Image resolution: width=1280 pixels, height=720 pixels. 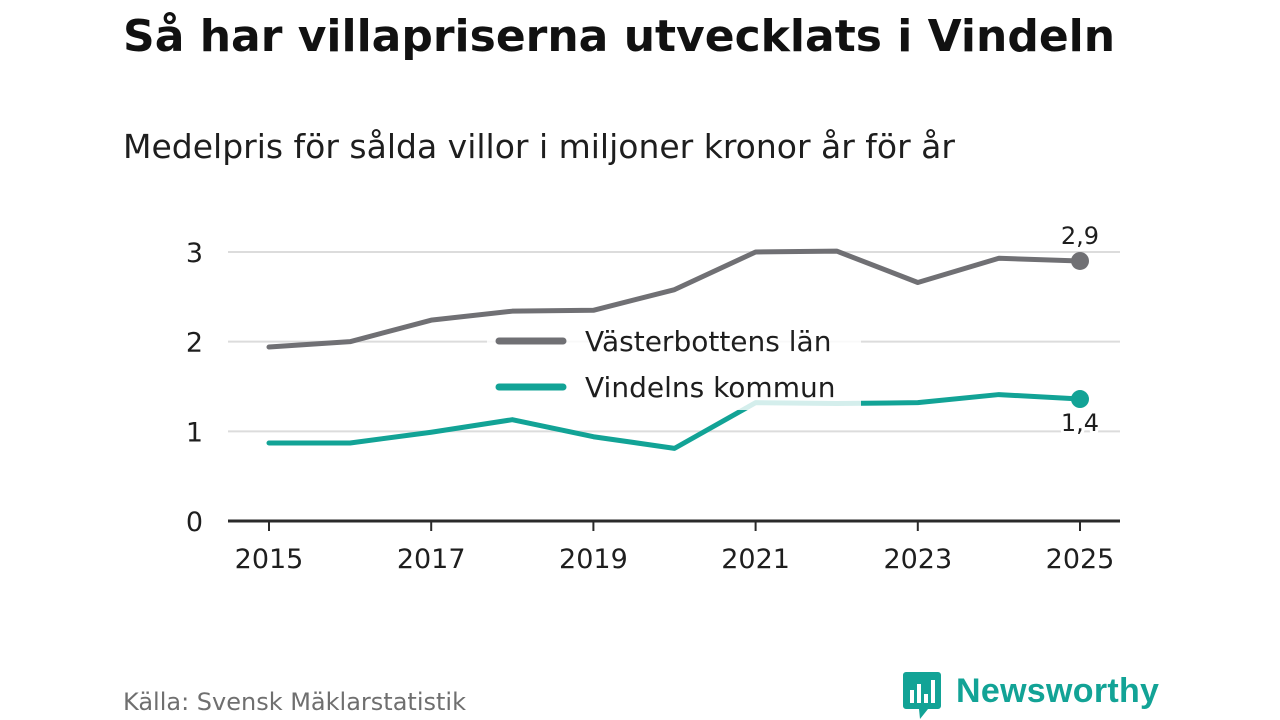 What do you see at coordinates (1080, 423) in the screenshot?
I see `end-label-kommun: 1,4` at bounding box center [1080, 423].